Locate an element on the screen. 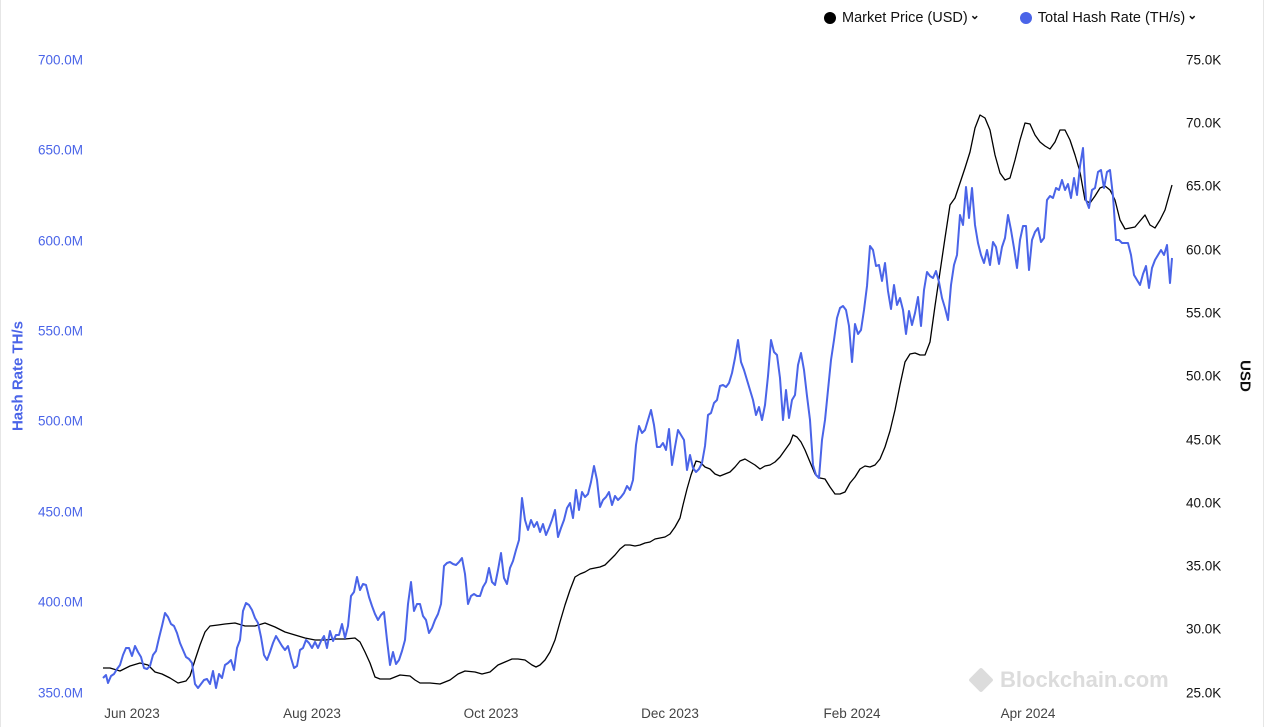 The image size is (1265, 727). x-axis-tick: Jun 2023 is located at coordinates (132, 713).